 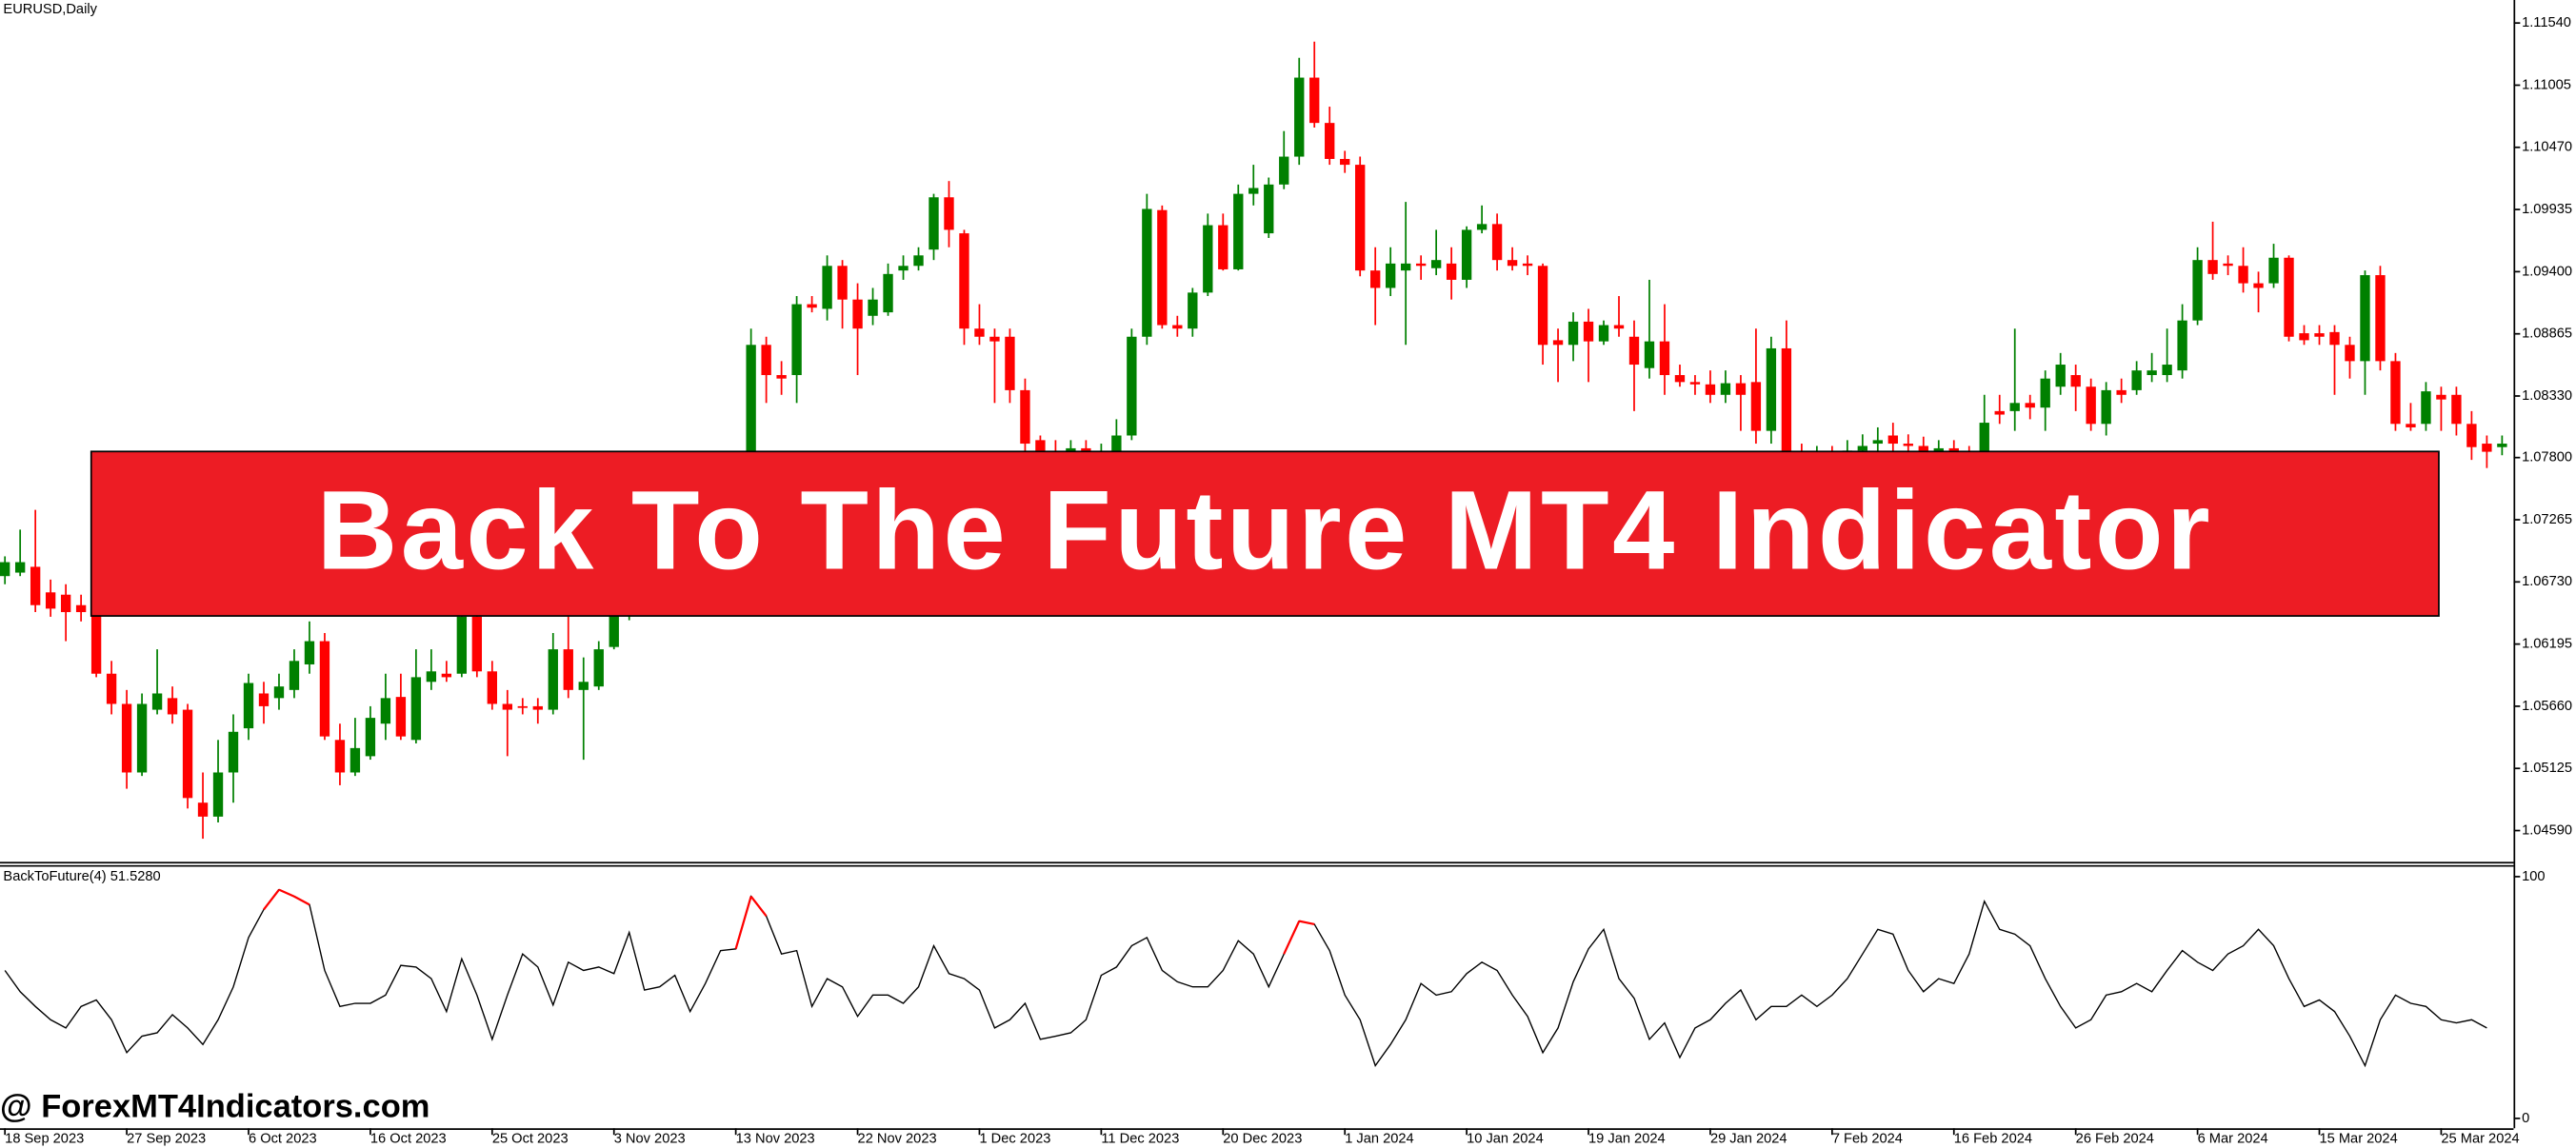 What do you see at coordinates (2547, 209) in the screenshot?
I see `y-tick-label: 1.09935` at bounding box center [2547, 209].